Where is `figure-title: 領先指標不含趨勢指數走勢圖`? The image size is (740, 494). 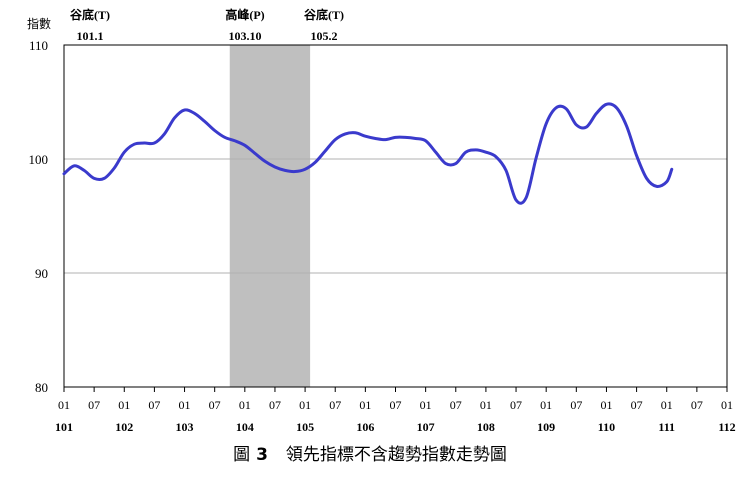 figure-title: 領先指標不含趨勢指數走勢圖 is located at coordinates (396, 455).